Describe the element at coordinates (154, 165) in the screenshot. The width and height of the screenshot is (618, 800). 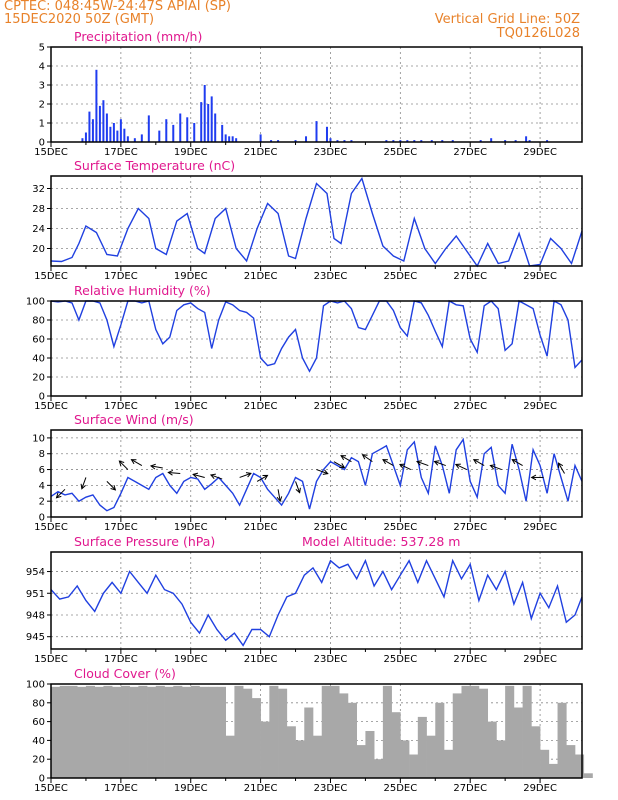
I see `panel-title: Surface Temperature (nC)` at that location.